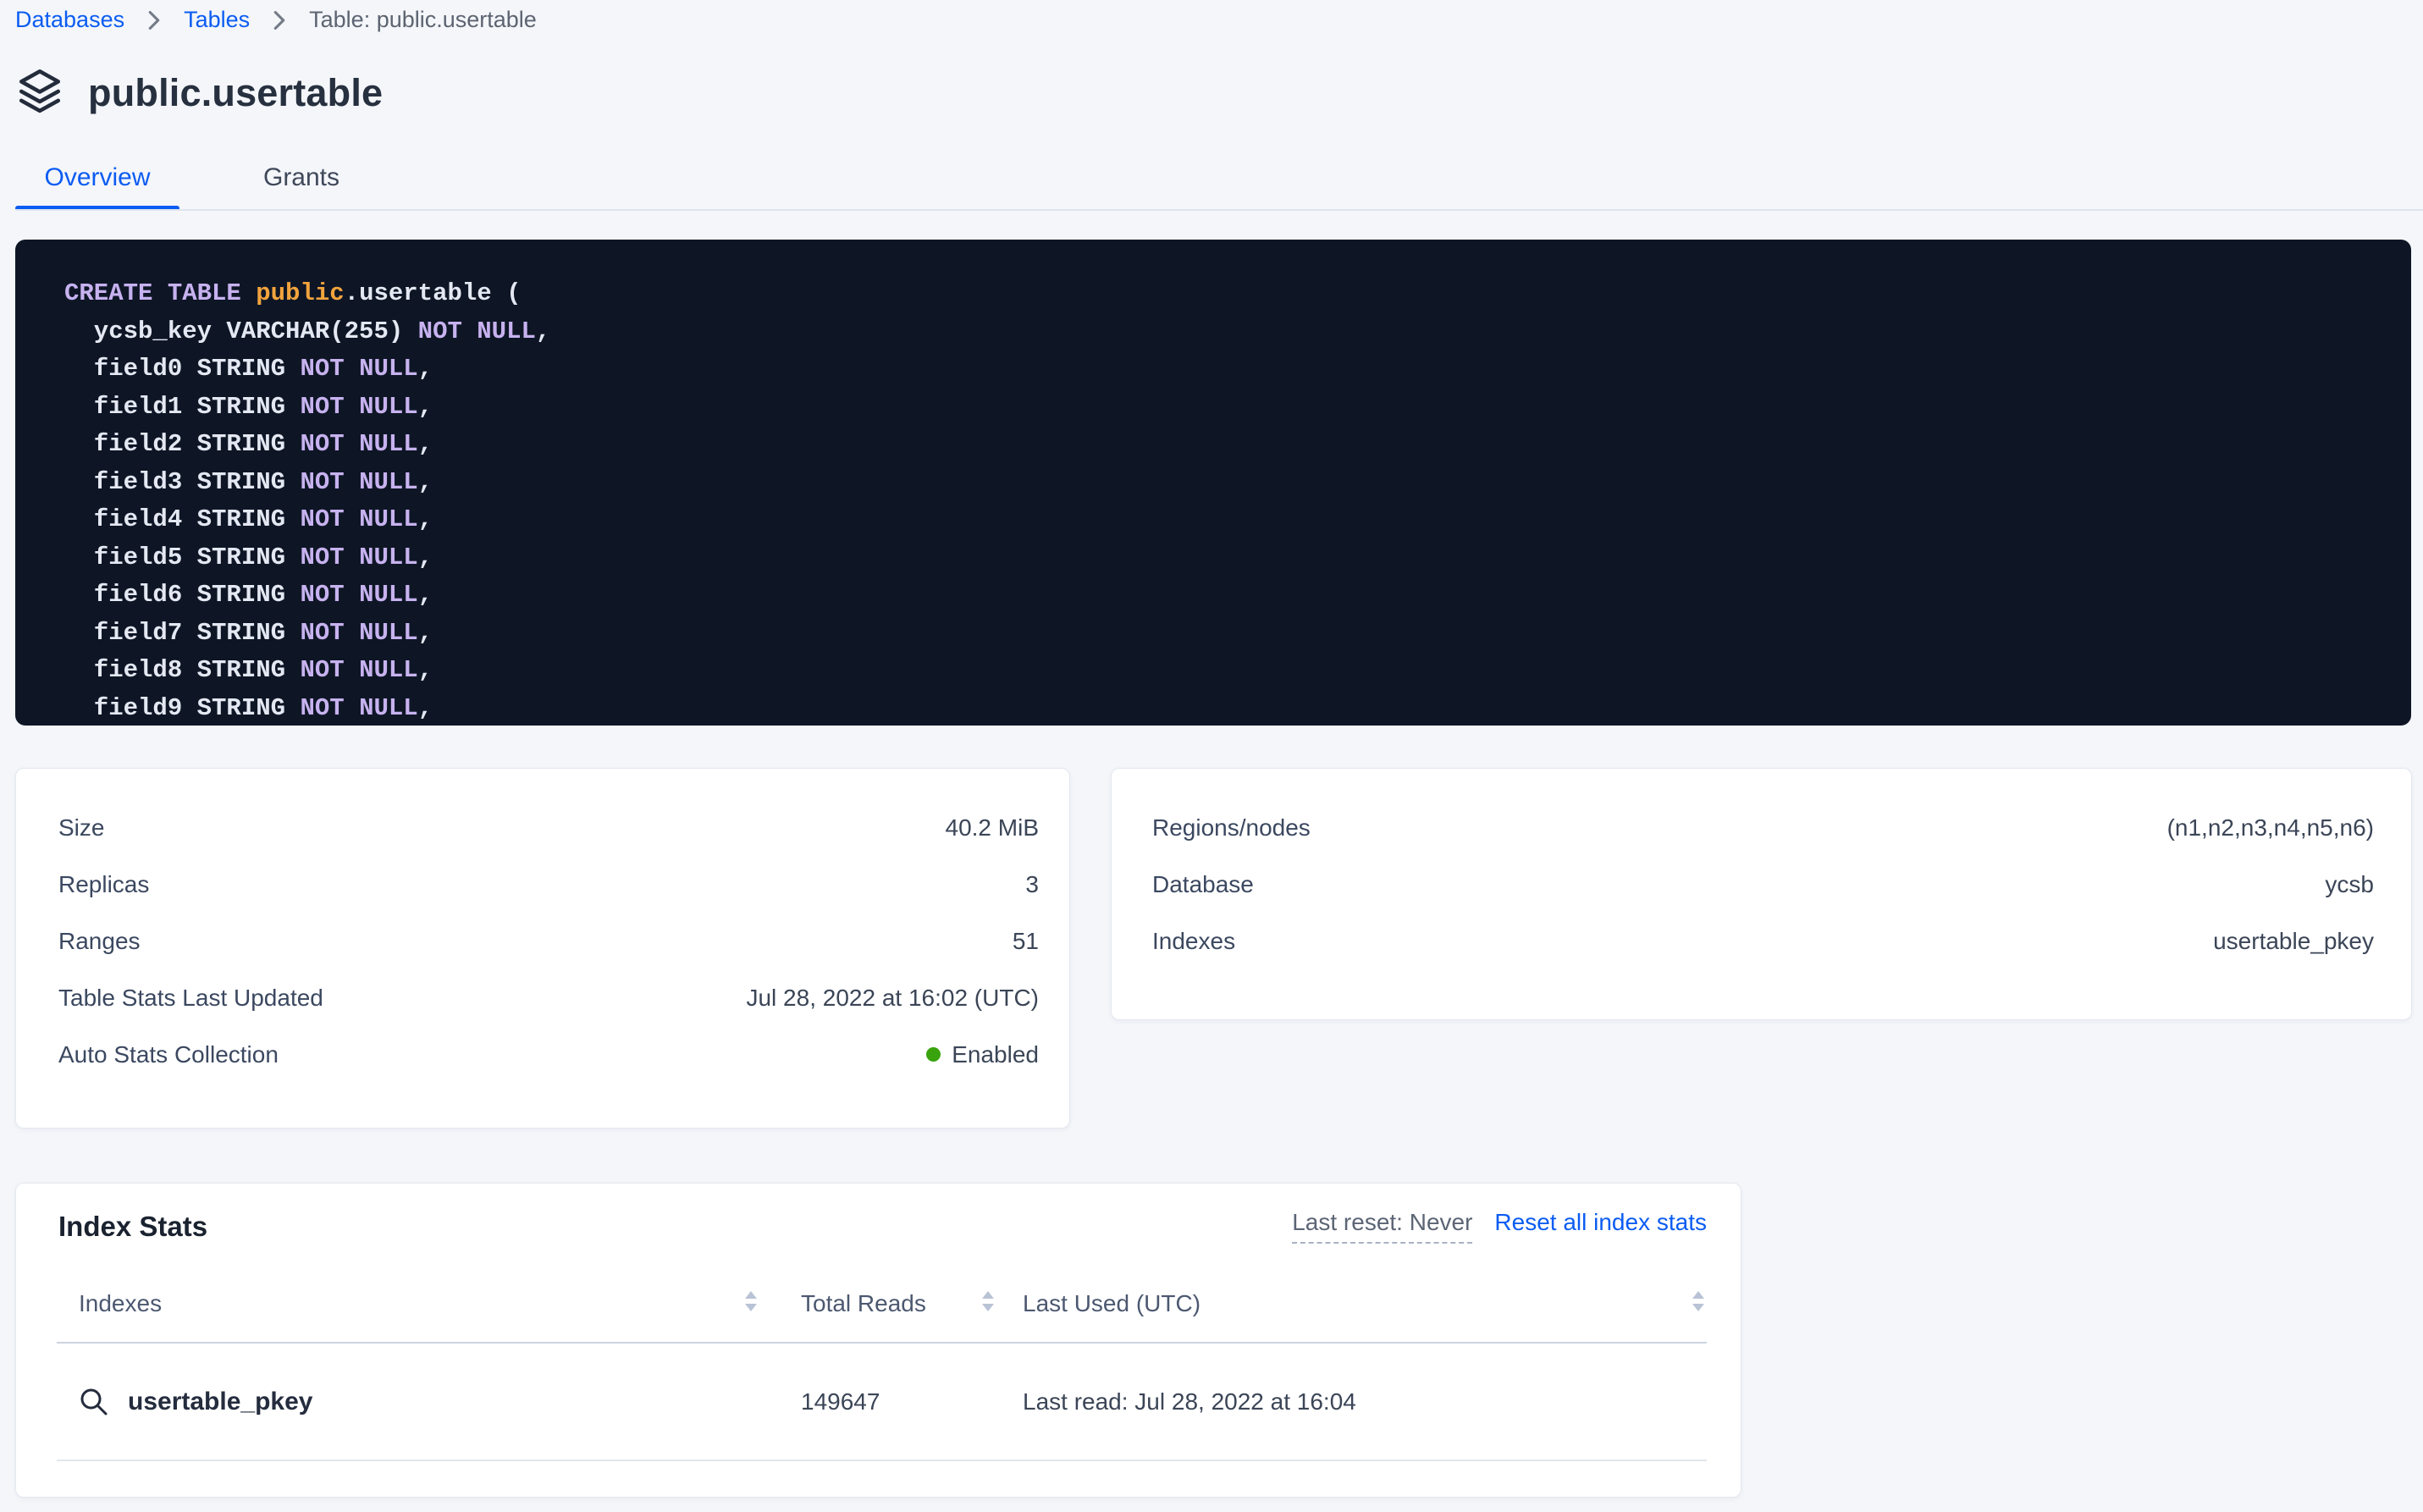  I want to click on column-label: Indexes, so click(121, 1303).